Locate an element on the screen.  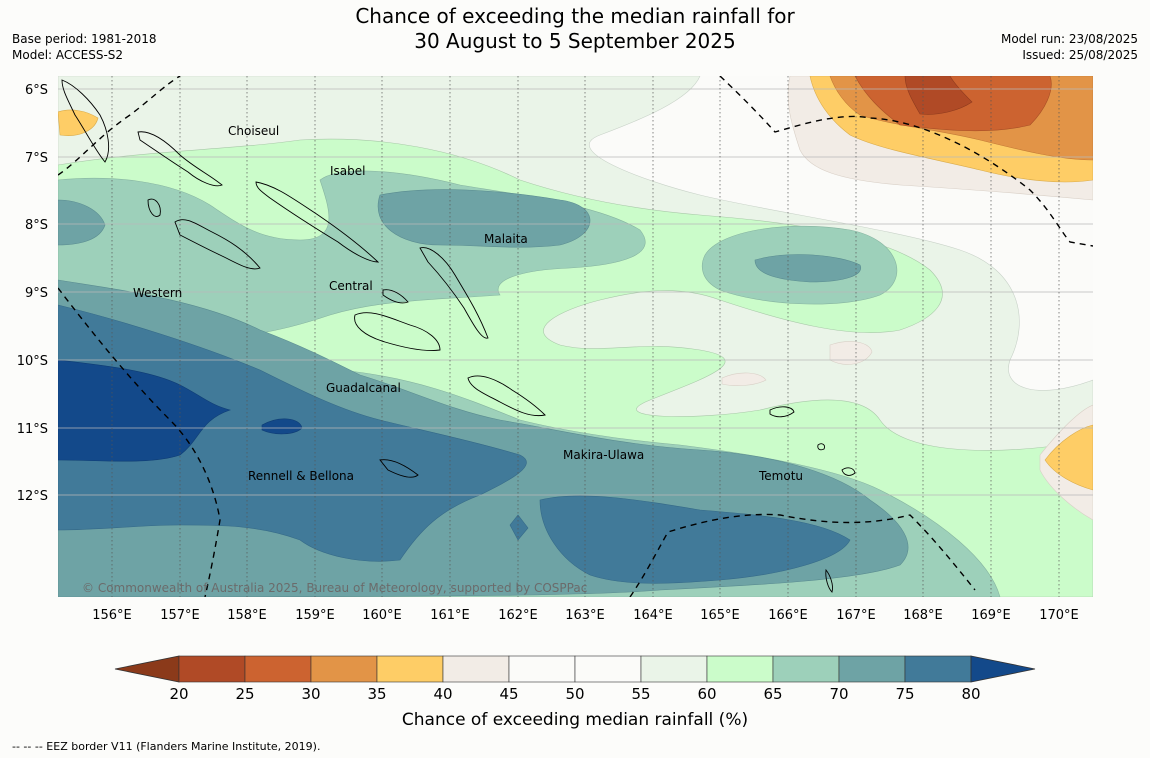
model-name: Model: ACCESS-S2 is located at coordinates (68, 55).